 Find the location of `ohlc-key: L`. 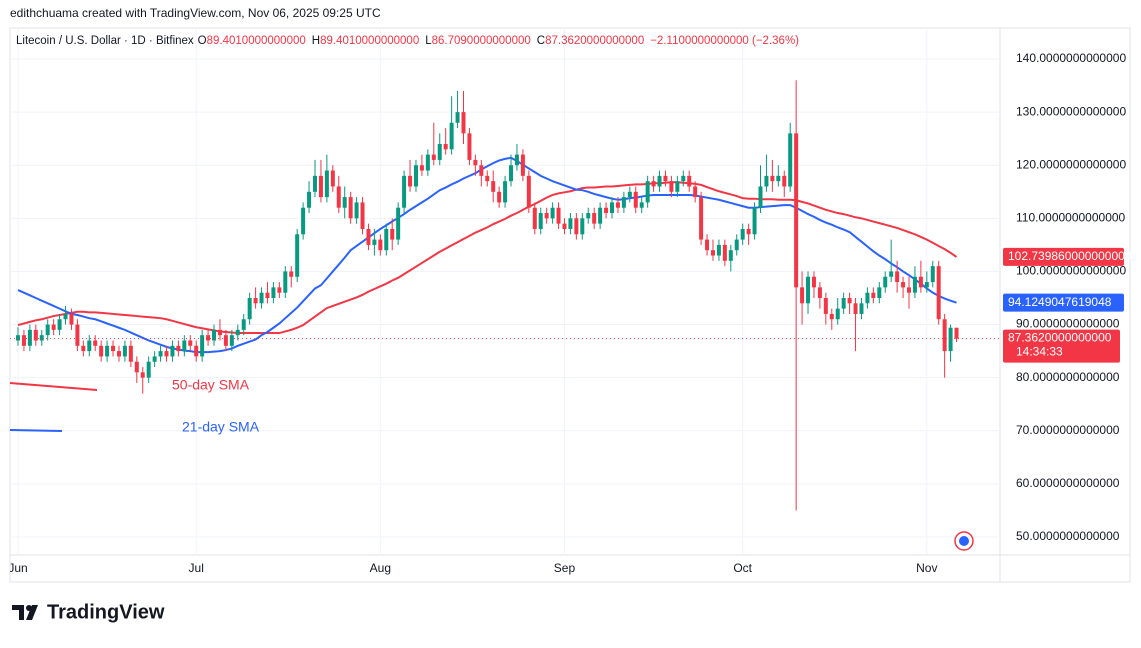

ohlc-key: L is located at coordinates (428, 41).